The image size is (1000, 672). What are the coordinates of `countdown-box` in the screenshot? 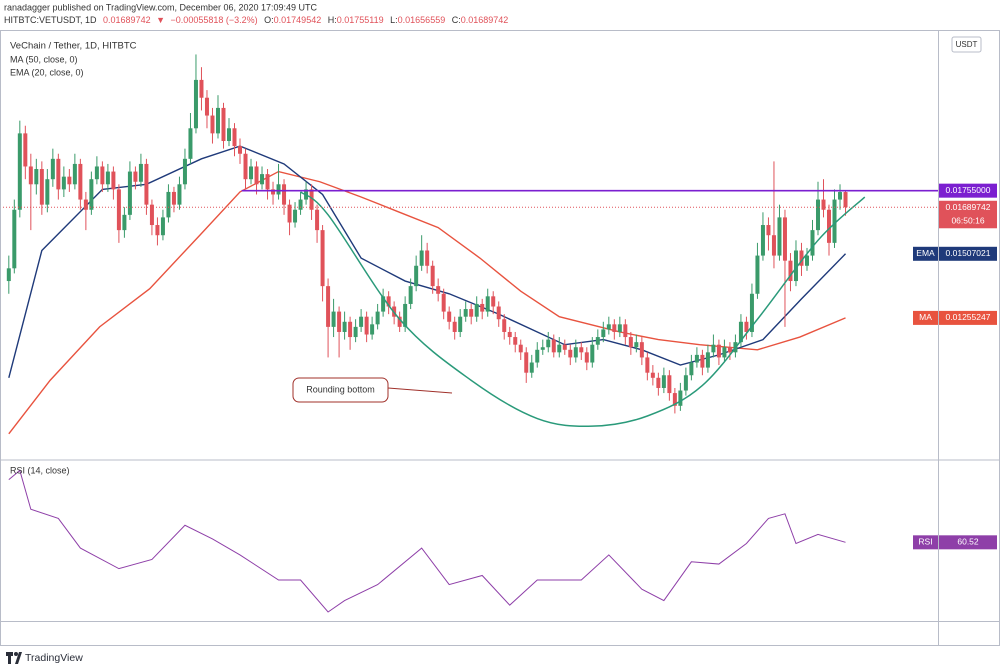 It's located at (968, 221).